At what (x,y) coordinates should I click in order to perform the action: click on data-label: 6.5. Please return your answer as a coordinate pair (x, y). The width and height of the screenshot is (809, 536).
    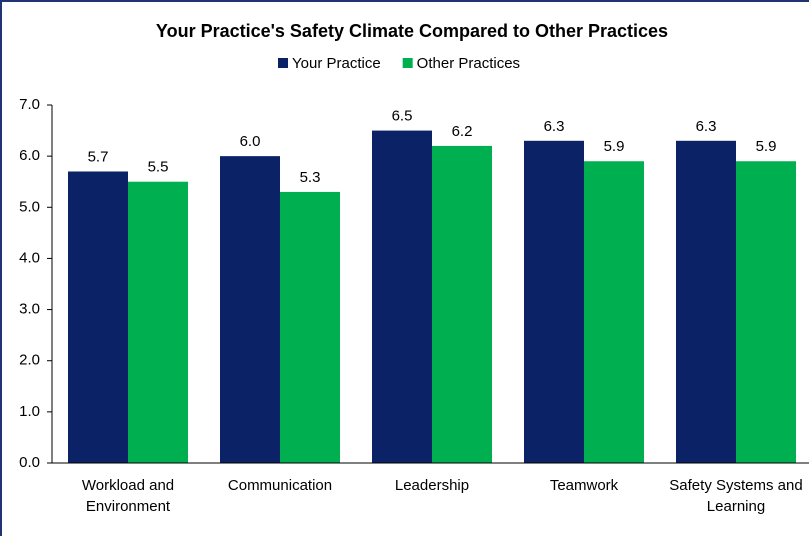
    Looking at the image, I should click on (402, 116).